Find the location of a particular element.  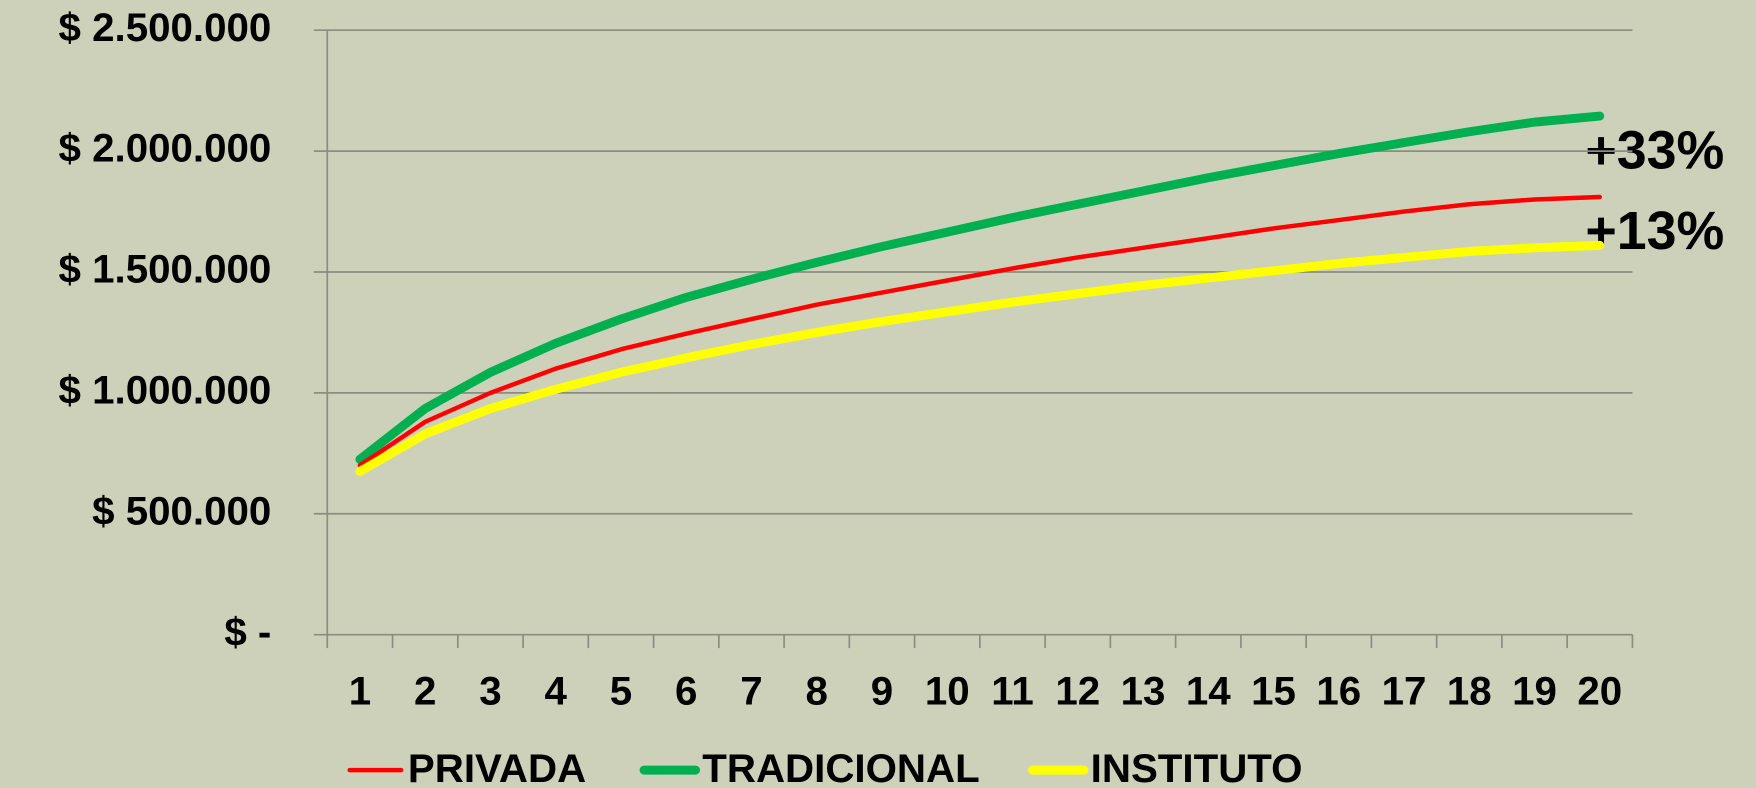

x-tick-label: 6 is located at coordinates (686, 691).